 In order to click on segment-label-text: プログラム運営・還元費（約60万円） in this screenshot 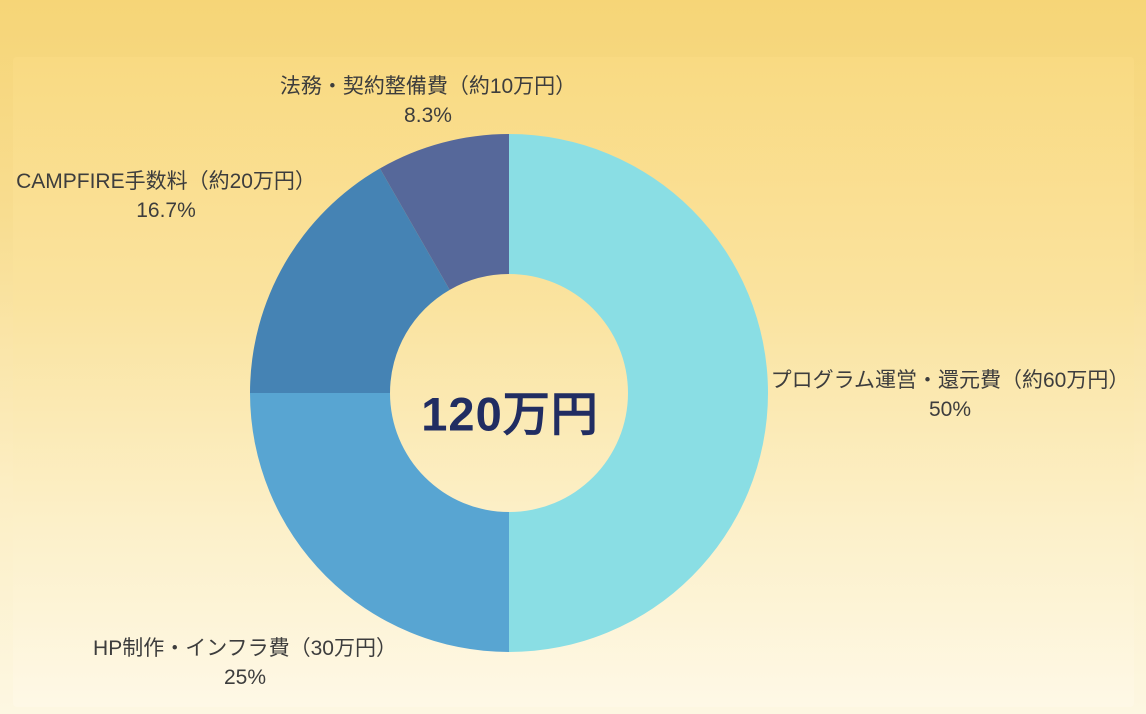, I will do `click(950, 380)`.